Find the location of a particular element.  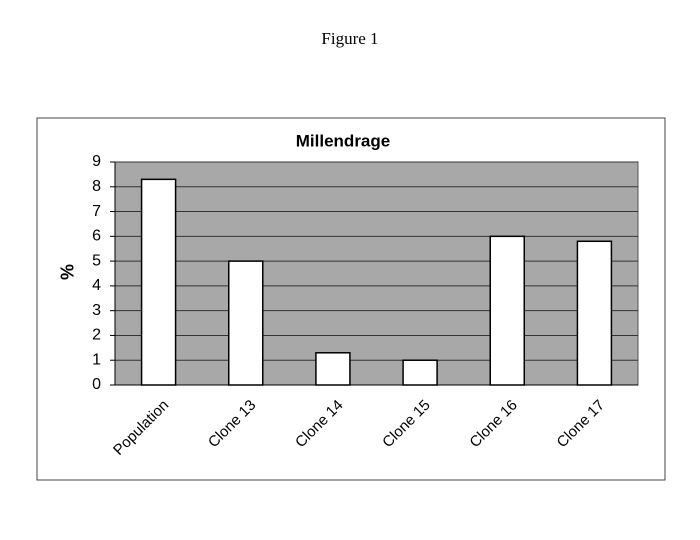

y-tick-label: 9 is located at coordinates (96, 161).